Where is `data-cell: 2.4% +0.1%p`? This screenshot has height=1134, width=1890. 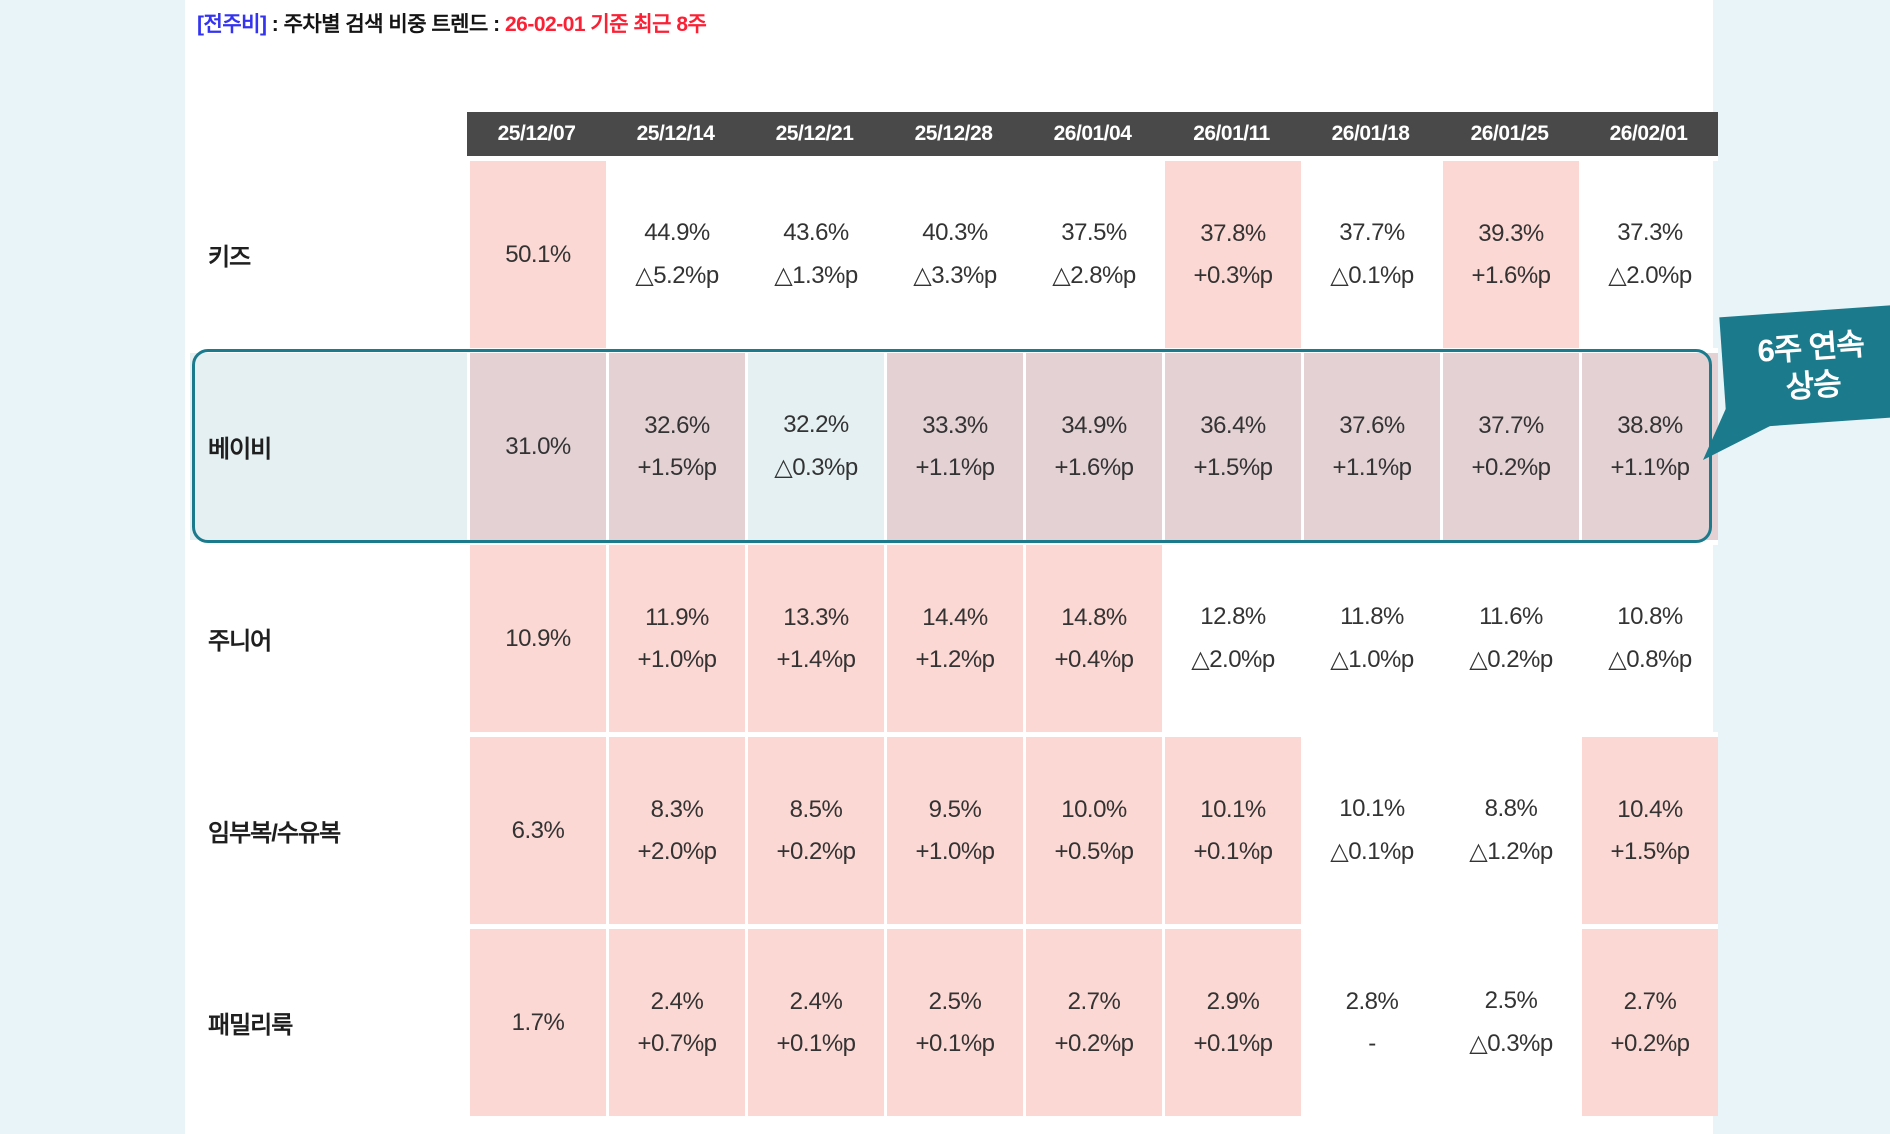 data-cell: 2.4% +0.1%p is located at coordinates (814, 1020).